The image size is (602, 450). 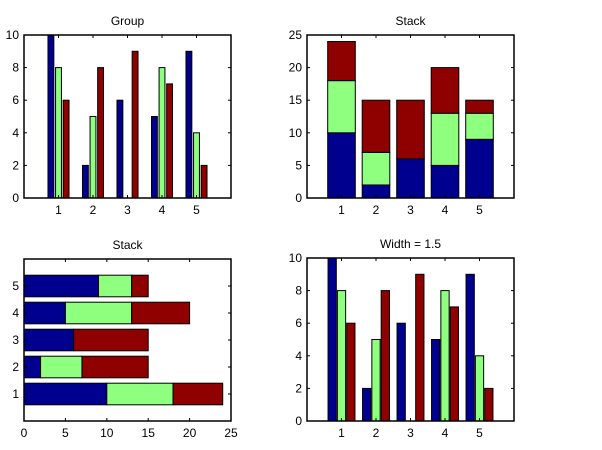 I want to click on x-tick-label: 15, so click(x=149, y=433).